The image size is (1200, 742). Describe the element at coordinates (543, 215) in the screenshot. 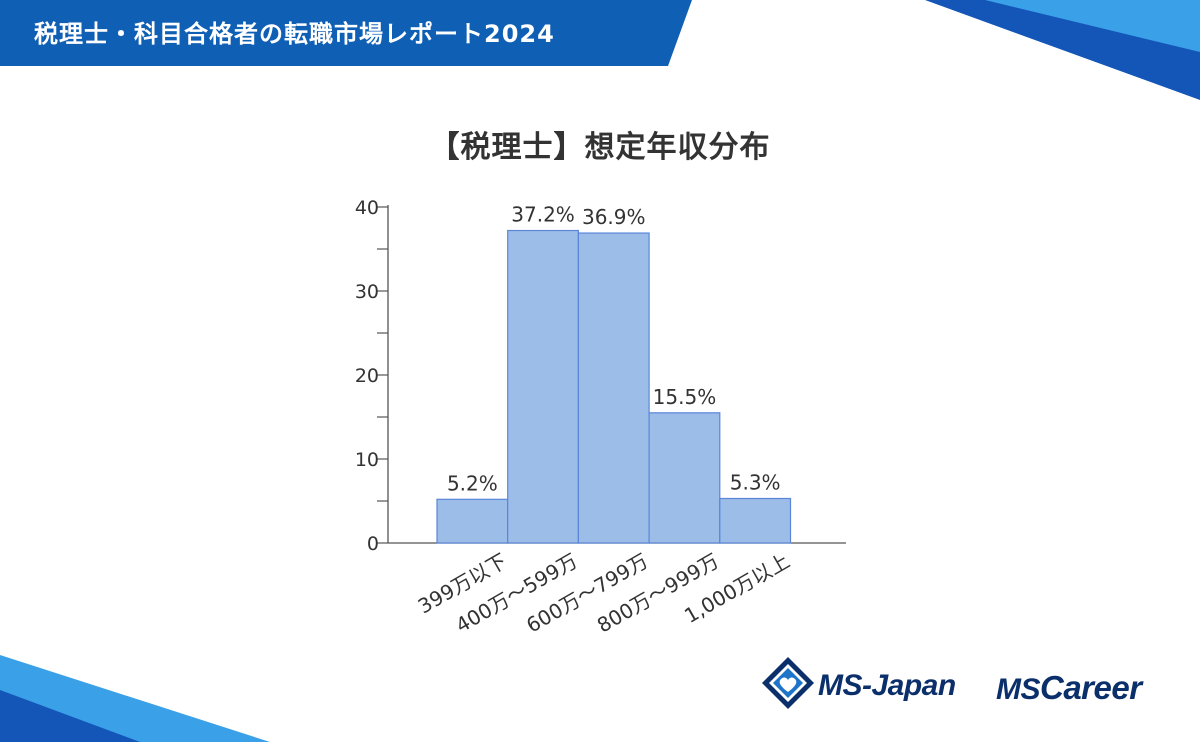

I see `bar-data-label: 37.2%` at that location.